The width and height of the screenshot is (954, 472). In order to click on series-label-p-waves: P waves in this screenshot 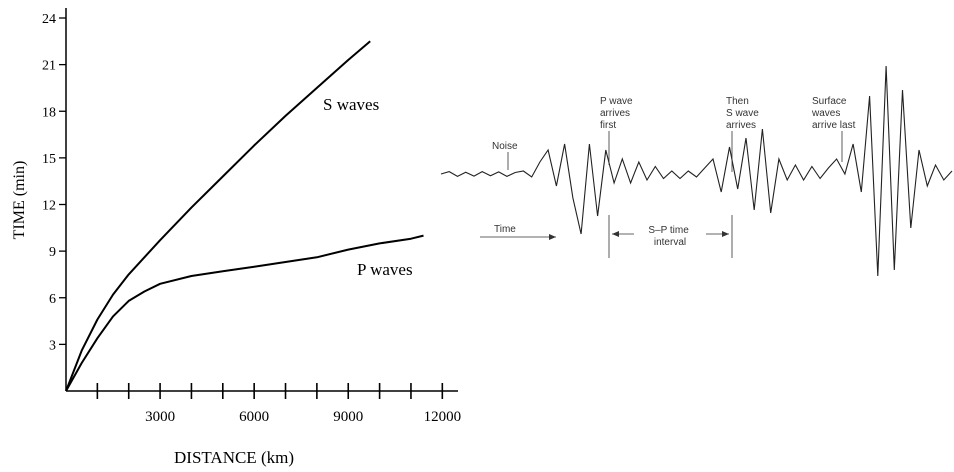, I will do `click(385, 269)`.